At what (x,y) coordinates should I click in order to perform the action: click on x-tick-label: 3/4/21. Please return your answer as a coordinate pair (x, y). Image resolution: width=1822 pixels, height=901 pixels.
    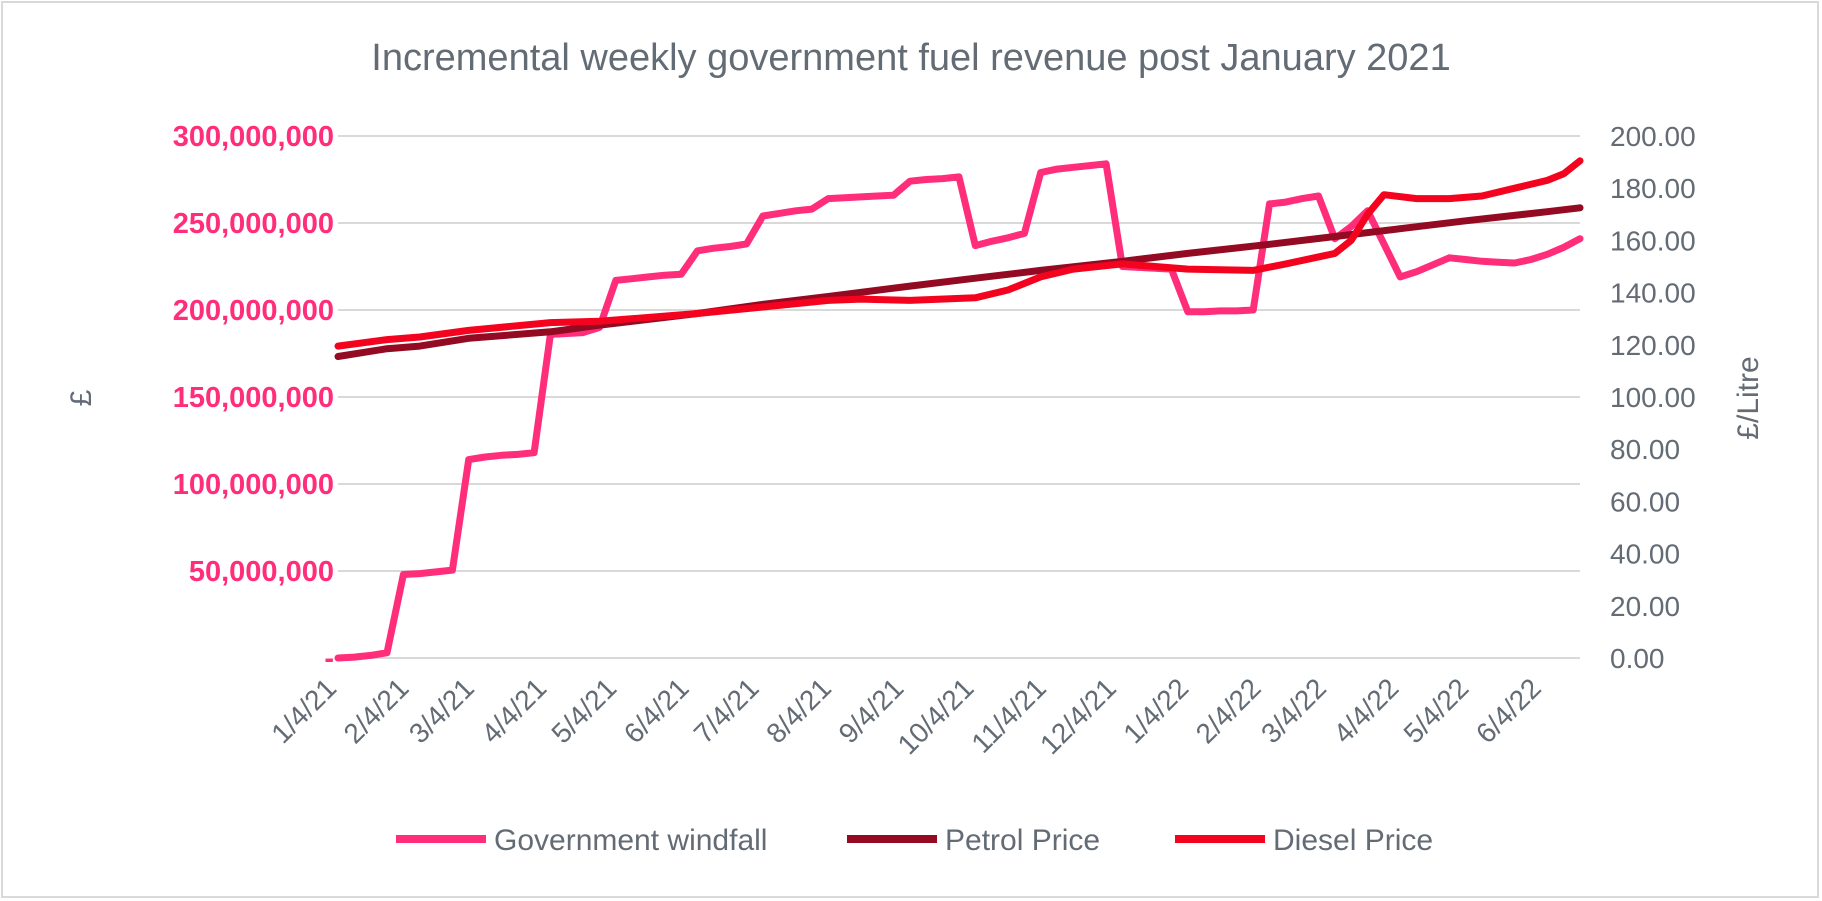
    Looking at the image, I should click on (441, 710).